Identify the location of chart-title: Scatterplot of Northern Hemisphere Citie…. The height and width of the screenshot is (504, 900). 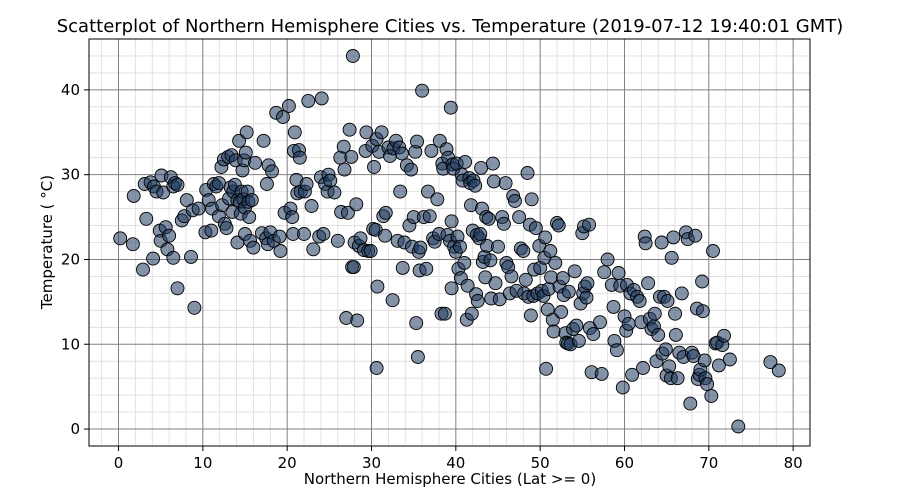
(450, 26).